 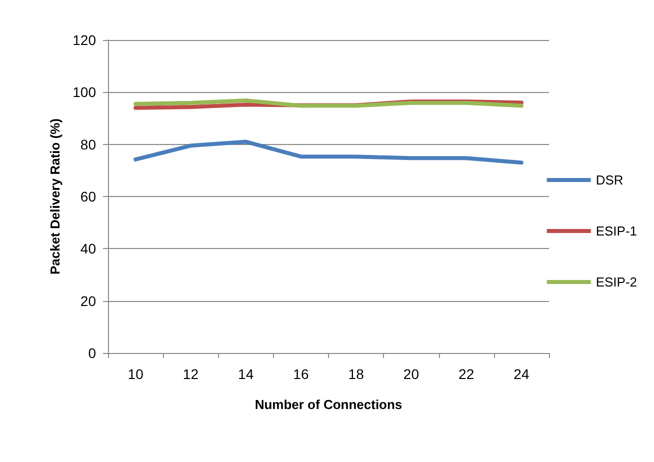 I want to click on legend-label: DSR, so click(x=610, y=180).